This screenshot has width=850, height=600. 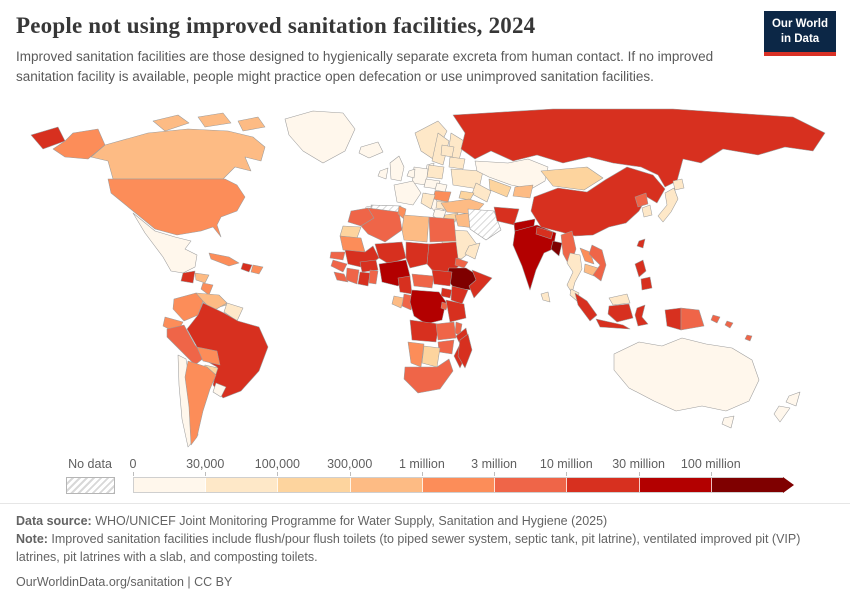 I want to click on country-india, so click(x=534, y=257).